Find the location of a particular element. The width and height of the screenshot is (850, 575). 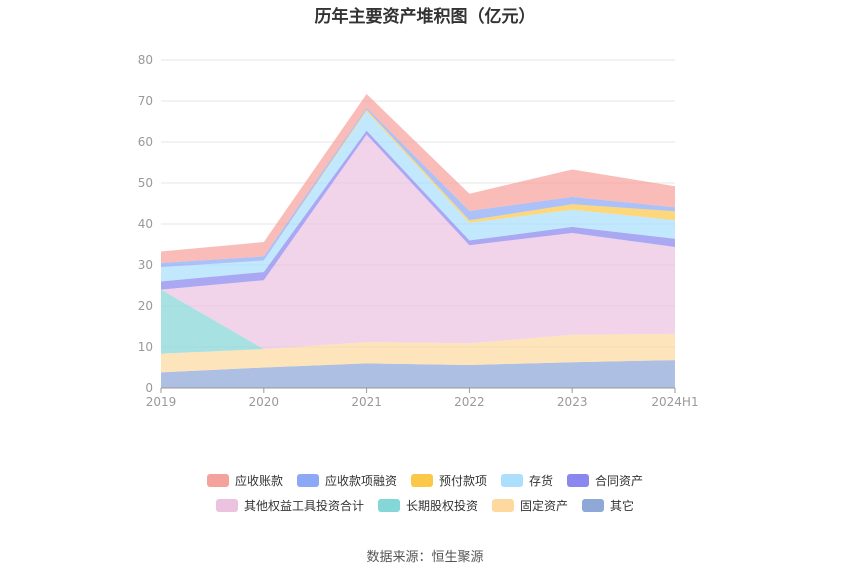

legend-label: 合同资产 is located at coordinates (619, 481).